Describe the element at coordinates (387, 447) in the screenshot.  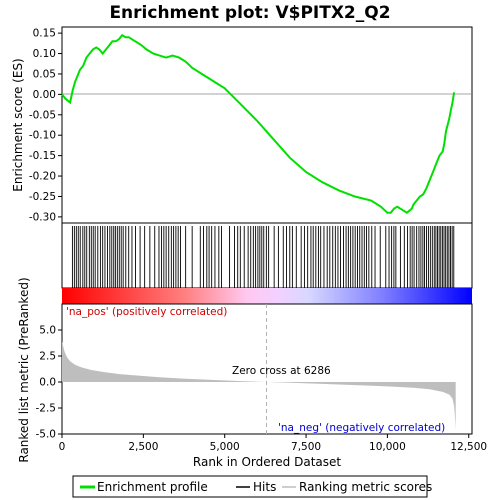
I see `x-tick-label: 10,000` at that location.